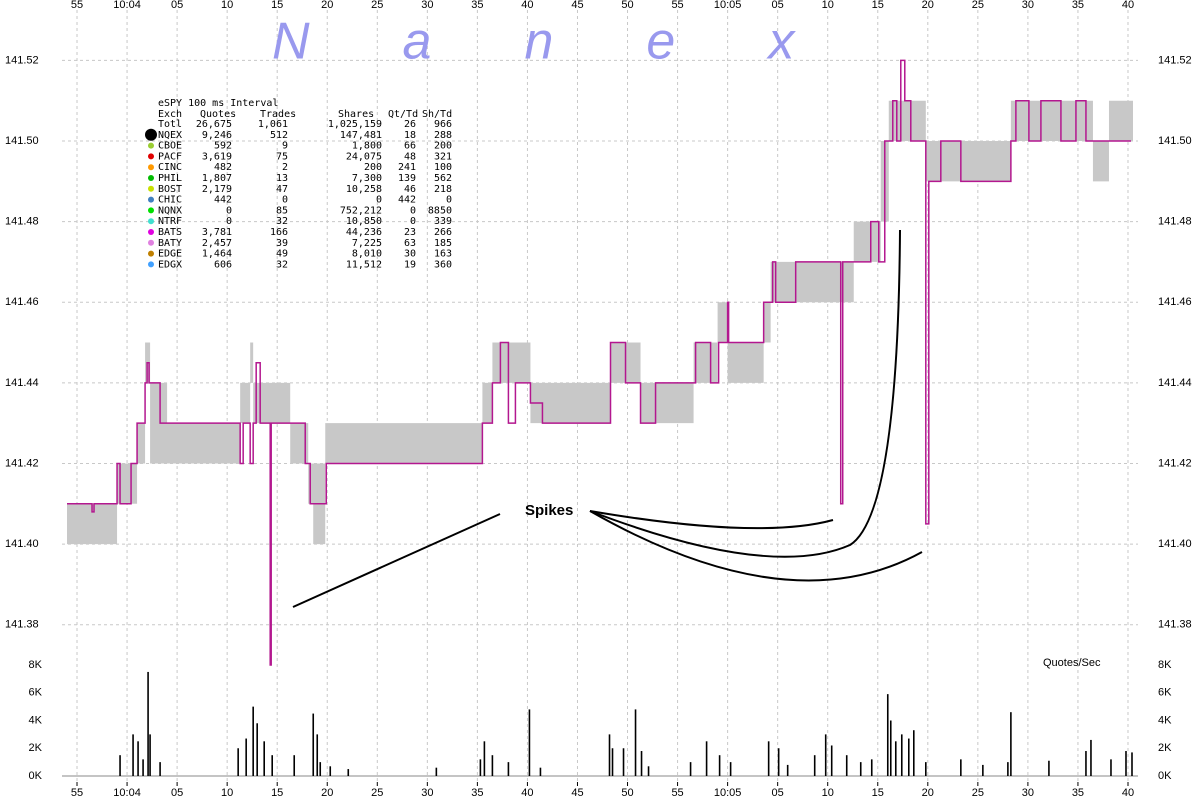 The height and width of the screenshot is (800, 1200). Describe the element at coordinates (217, 189) in the screenshot. I see `table-cell: 2,179` at that location.